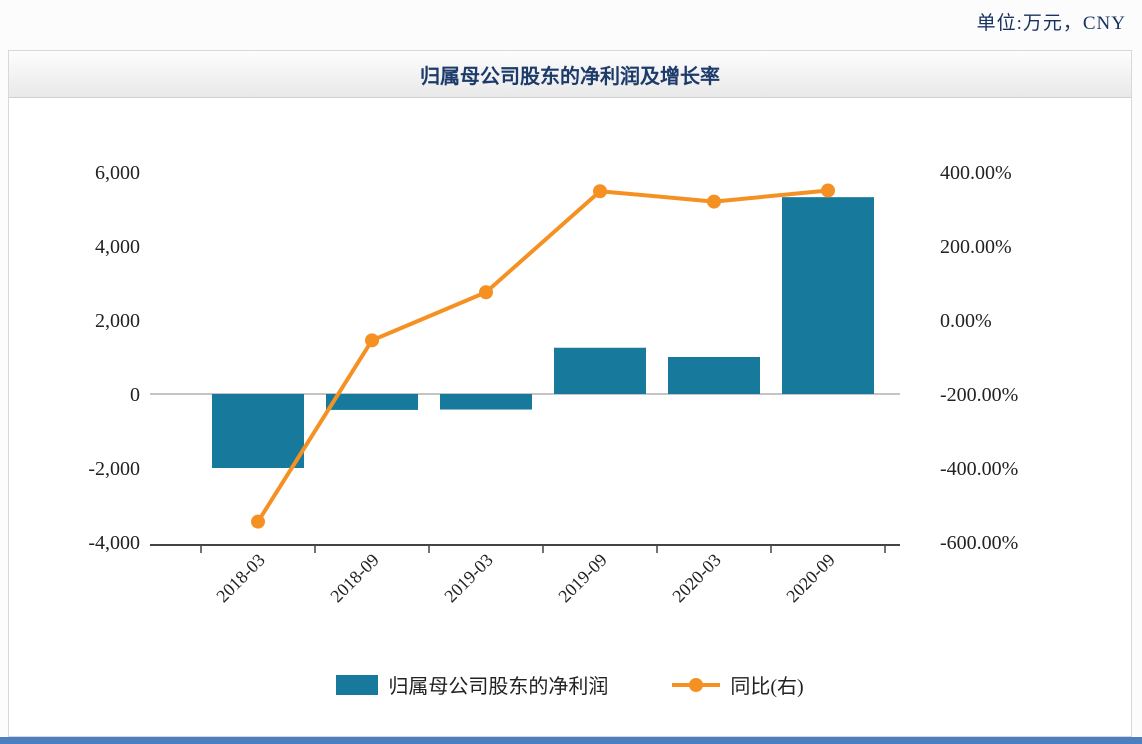  Describe the element at coordinates (976, 173) in the screenshot. I see `right-axis-tick: 400.00%` at that location.